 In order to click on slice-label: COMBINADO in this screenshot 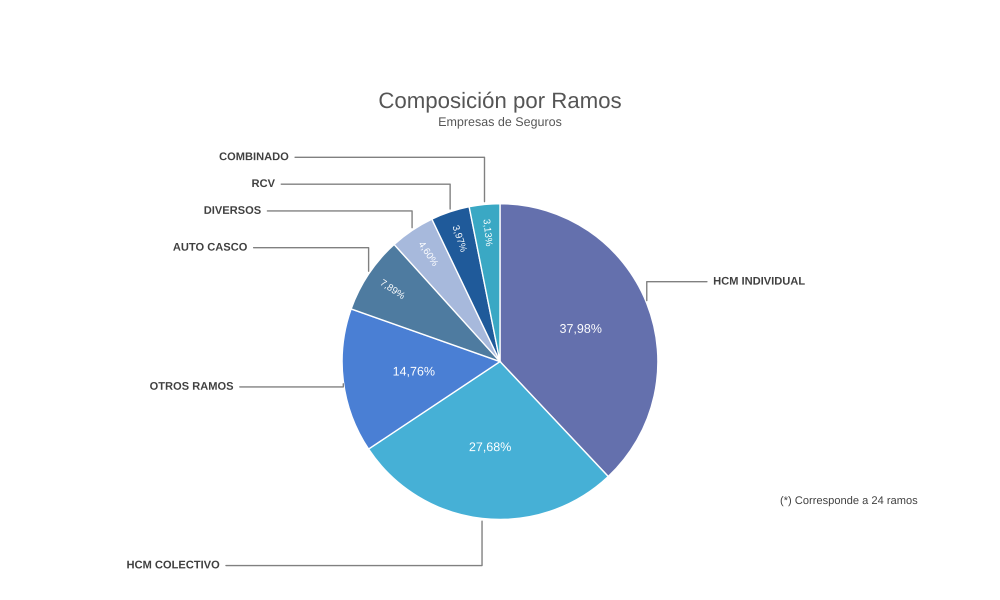, I will do `click(254, 156)`.